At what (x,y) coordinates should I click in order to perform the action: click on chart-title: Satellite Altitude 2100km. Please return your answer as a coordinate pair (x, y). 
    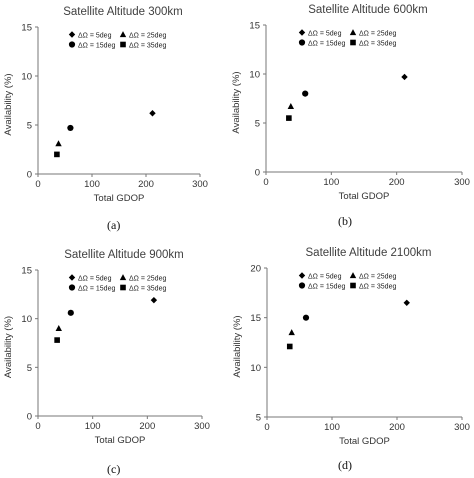
    Looking at the image, I should click on (369, 253).